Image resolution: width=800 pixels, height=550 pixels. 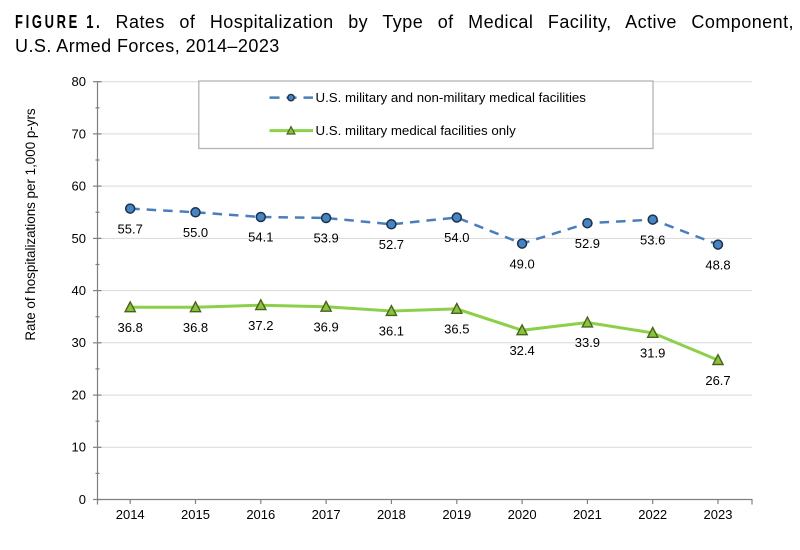 I want to click on svg-text: 36.9, so click(x=325, y=327).